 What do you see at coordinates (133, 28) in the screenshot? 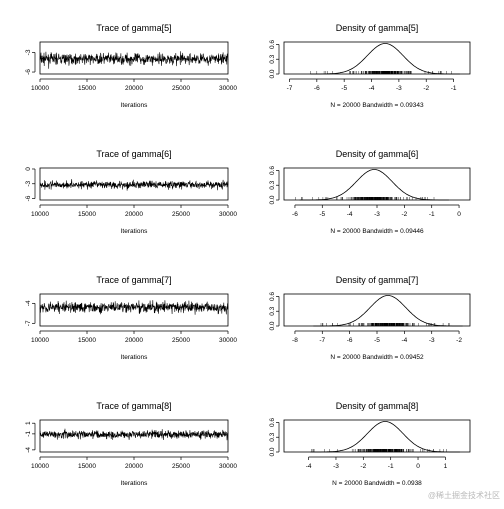
I see `panel-title: Trace of gamma[5]` at bounding box center [133, 28].